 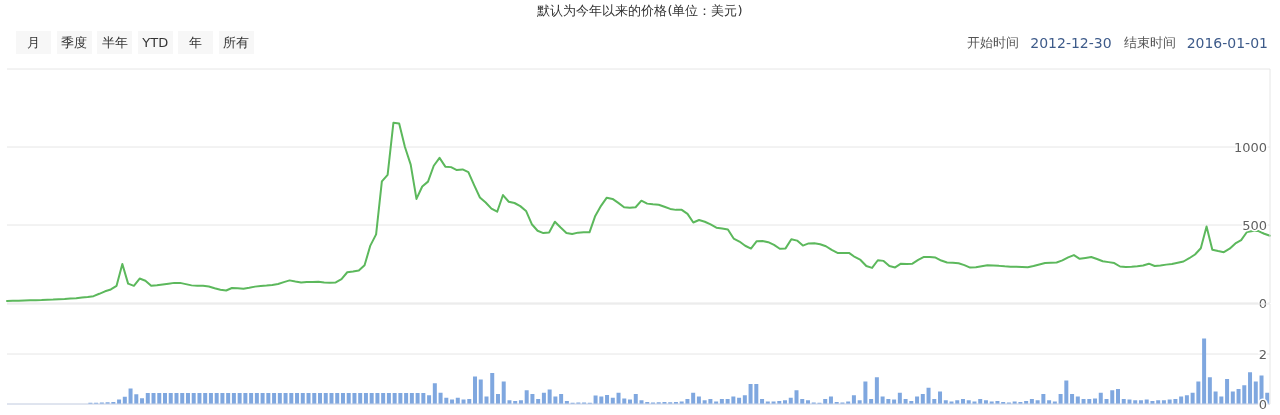 I want to click on chart-title: 默认为今年以来的价格(单位：美元), so click(x=640, y=10).